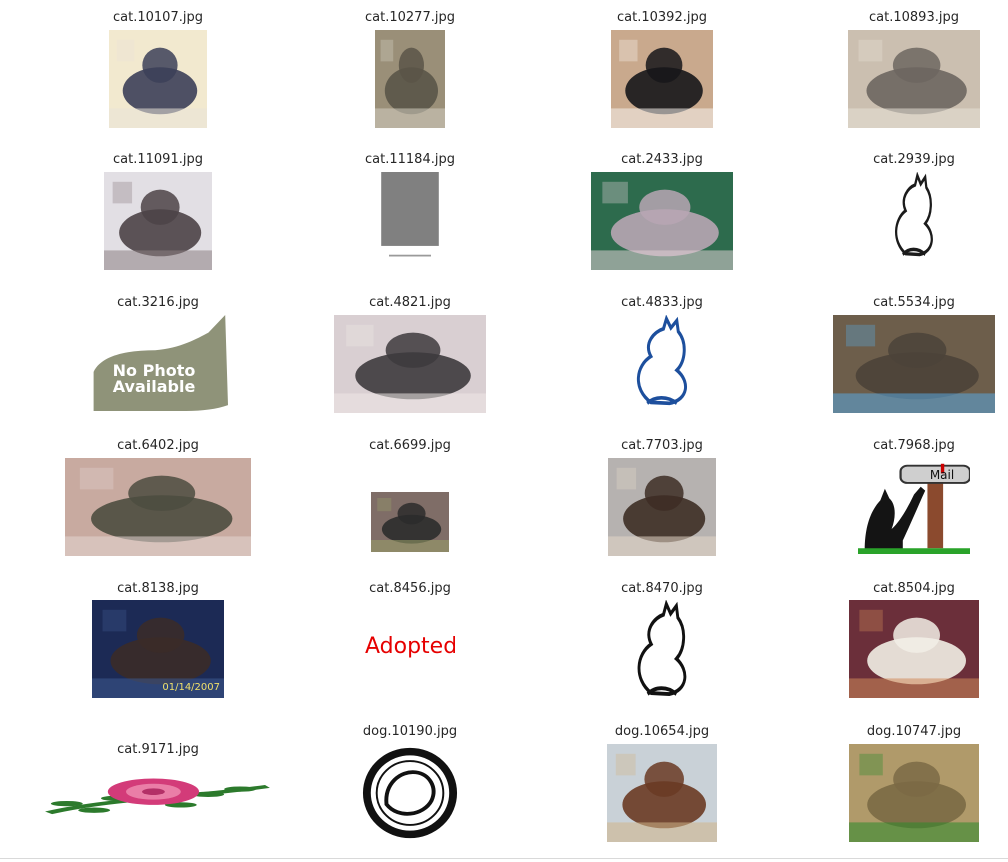 The height and width of the screenshot is (862, 1008). I want to click on image-thumbnail: No Photo Available, so click(158, 364).